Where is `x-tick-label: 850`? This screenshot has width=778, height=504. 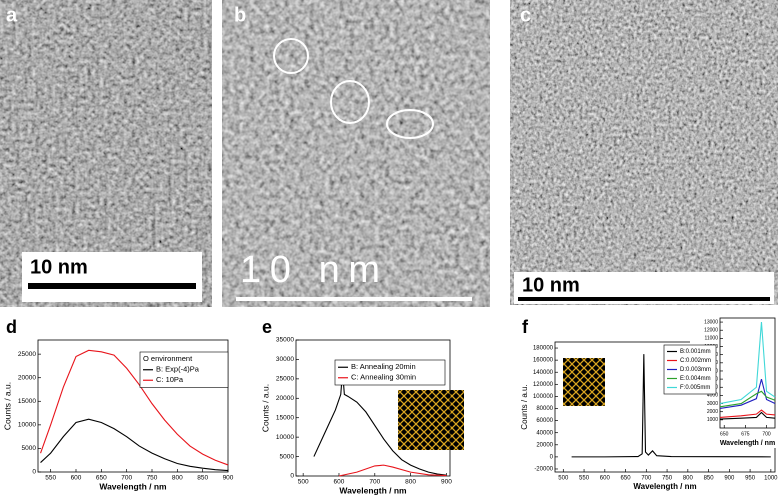 x-tick-label: 850 is located at coordinates (709, 479).